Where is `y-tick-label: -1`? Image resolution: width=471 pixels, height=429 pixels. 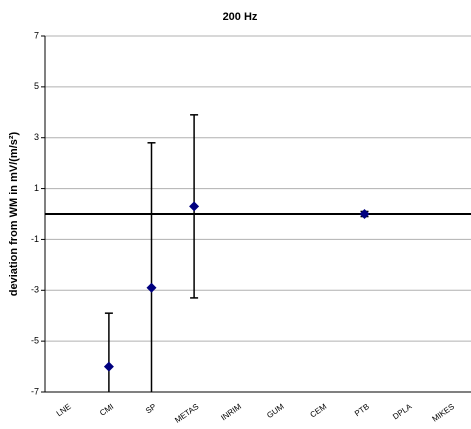 y-tick-label: -1 is located at coordinates (35, 239).